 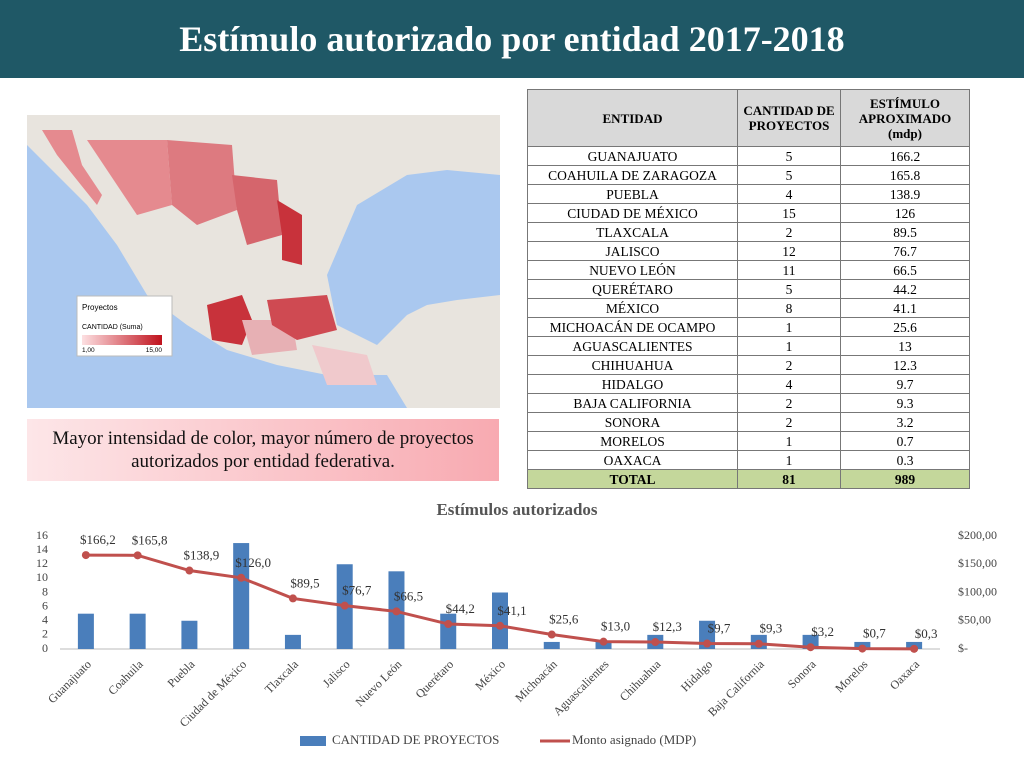 What do you see at coordinates (42, 563) in the screenshot?
I see `y-tick-label: 12` at bounding box center [42, 563].